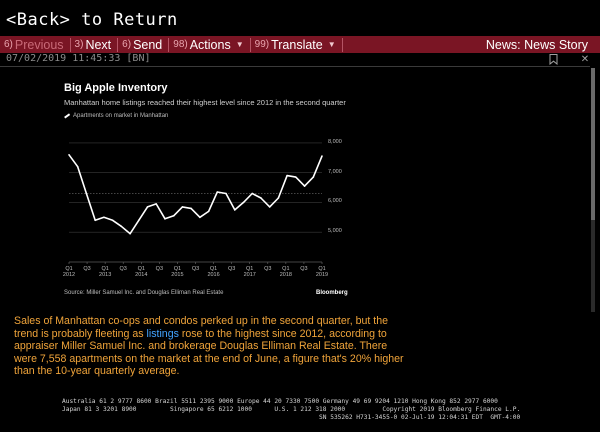 Image resolution: width=600 pixels, height=432 pixels. What do you see at coordinates (121, 116) in the screenshot?
I see `legend-label: Apartments on market in Manhattan` at bounding box center [121, 116].